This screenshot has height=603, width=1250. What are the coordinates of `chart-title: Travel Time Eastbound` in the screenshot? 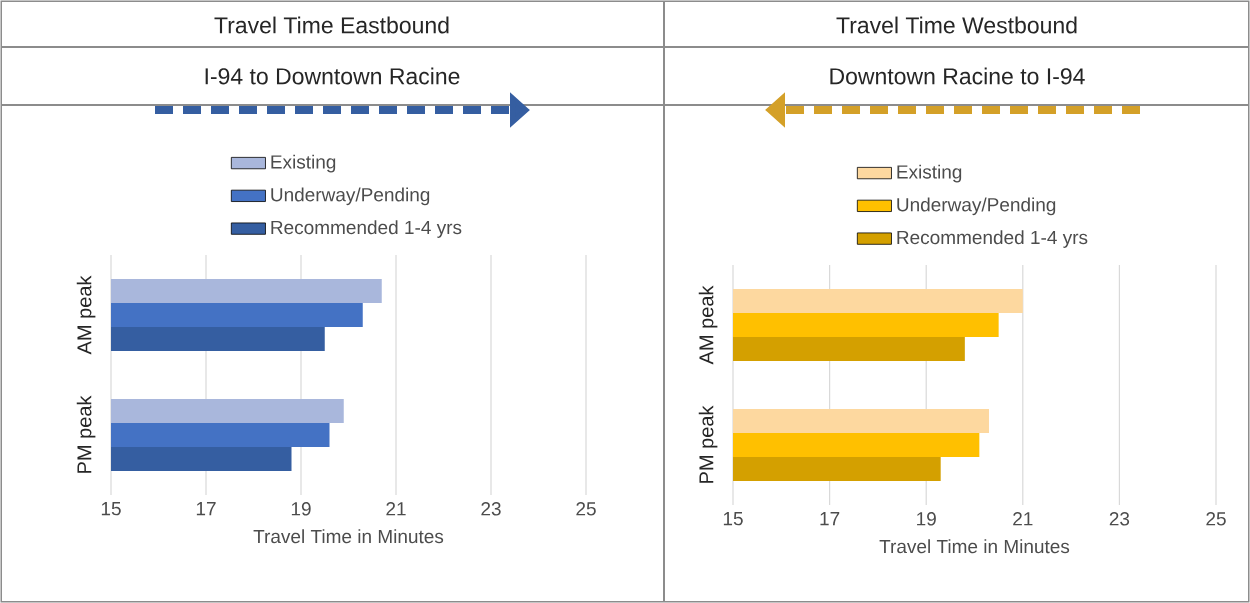 It's located at (331, 25).